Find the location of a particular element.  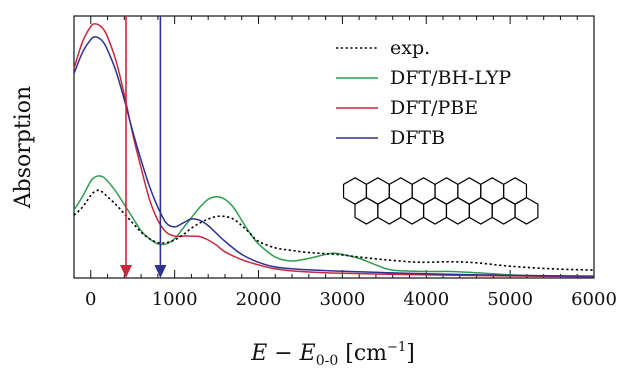

x-axis-label-subscript: 0-0 is located at coordinates (327, 361).